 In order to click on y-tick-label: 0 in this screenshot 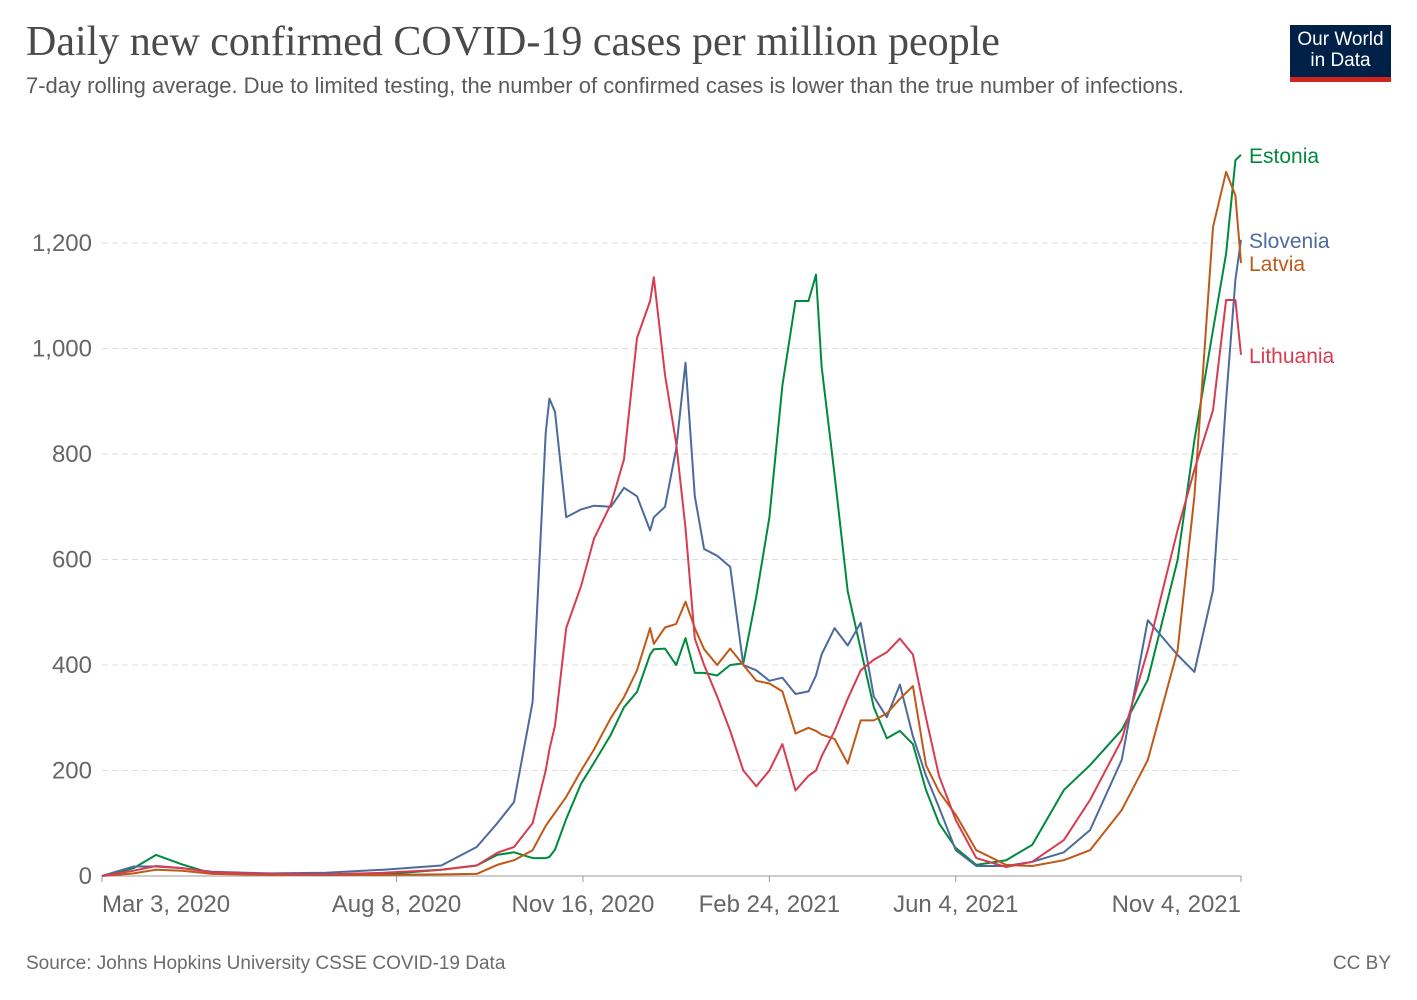, I will do `click(85, 876)`.